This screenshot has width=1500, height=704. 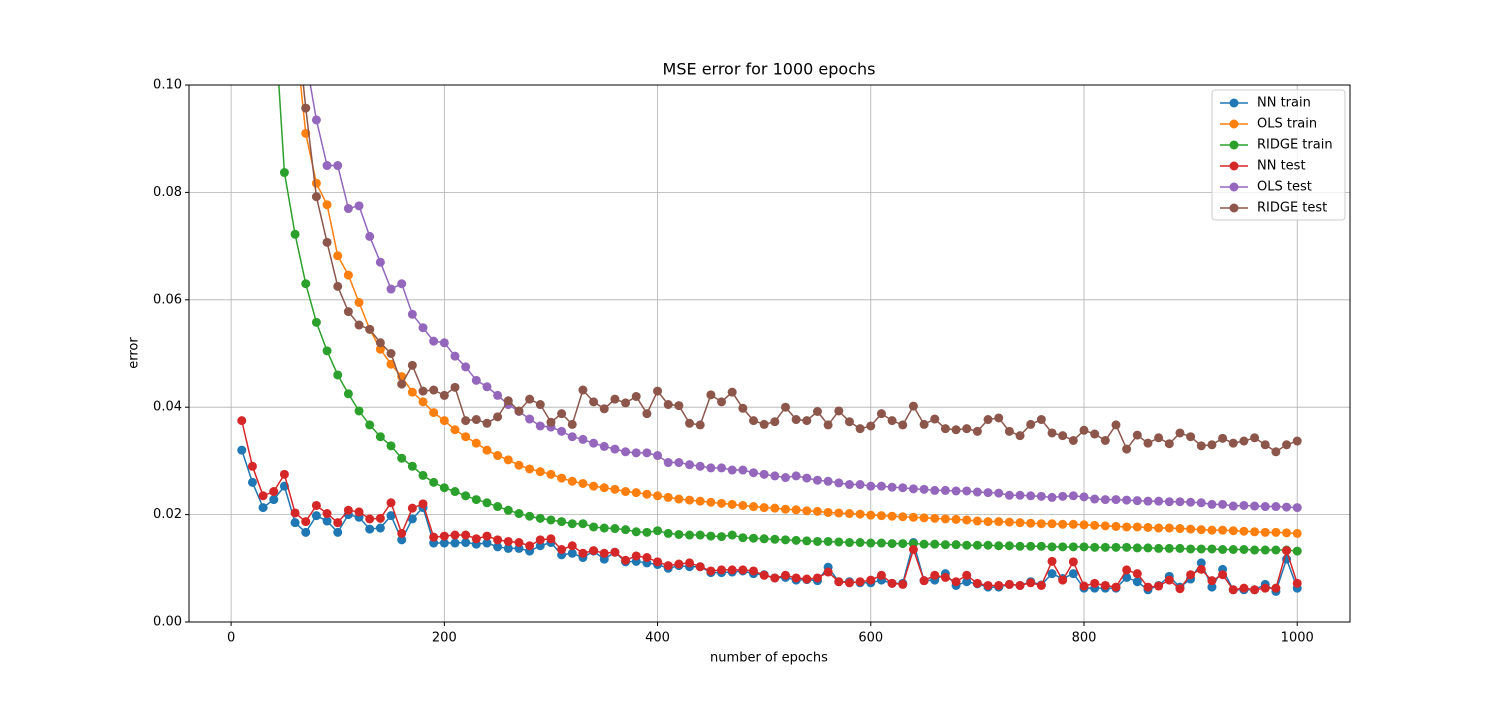 I want to click on y-tick-label: 0.08, so click(x=167, y=192).